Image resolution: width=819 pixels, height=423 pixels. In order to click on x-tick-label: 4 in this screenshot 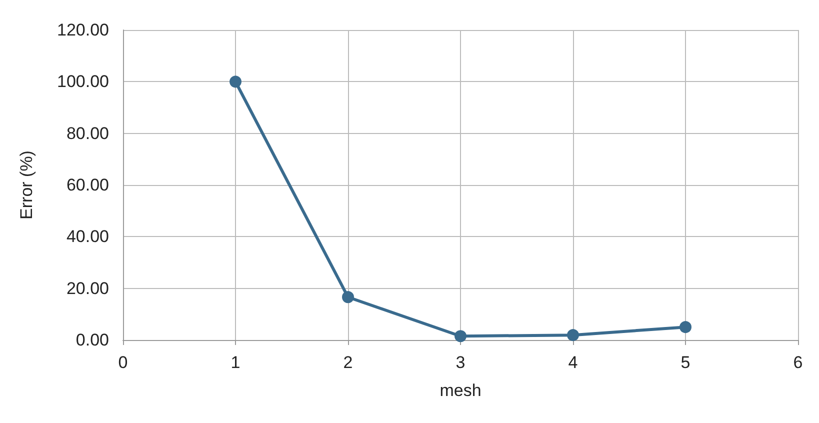, I will do `click(573, 362)`.